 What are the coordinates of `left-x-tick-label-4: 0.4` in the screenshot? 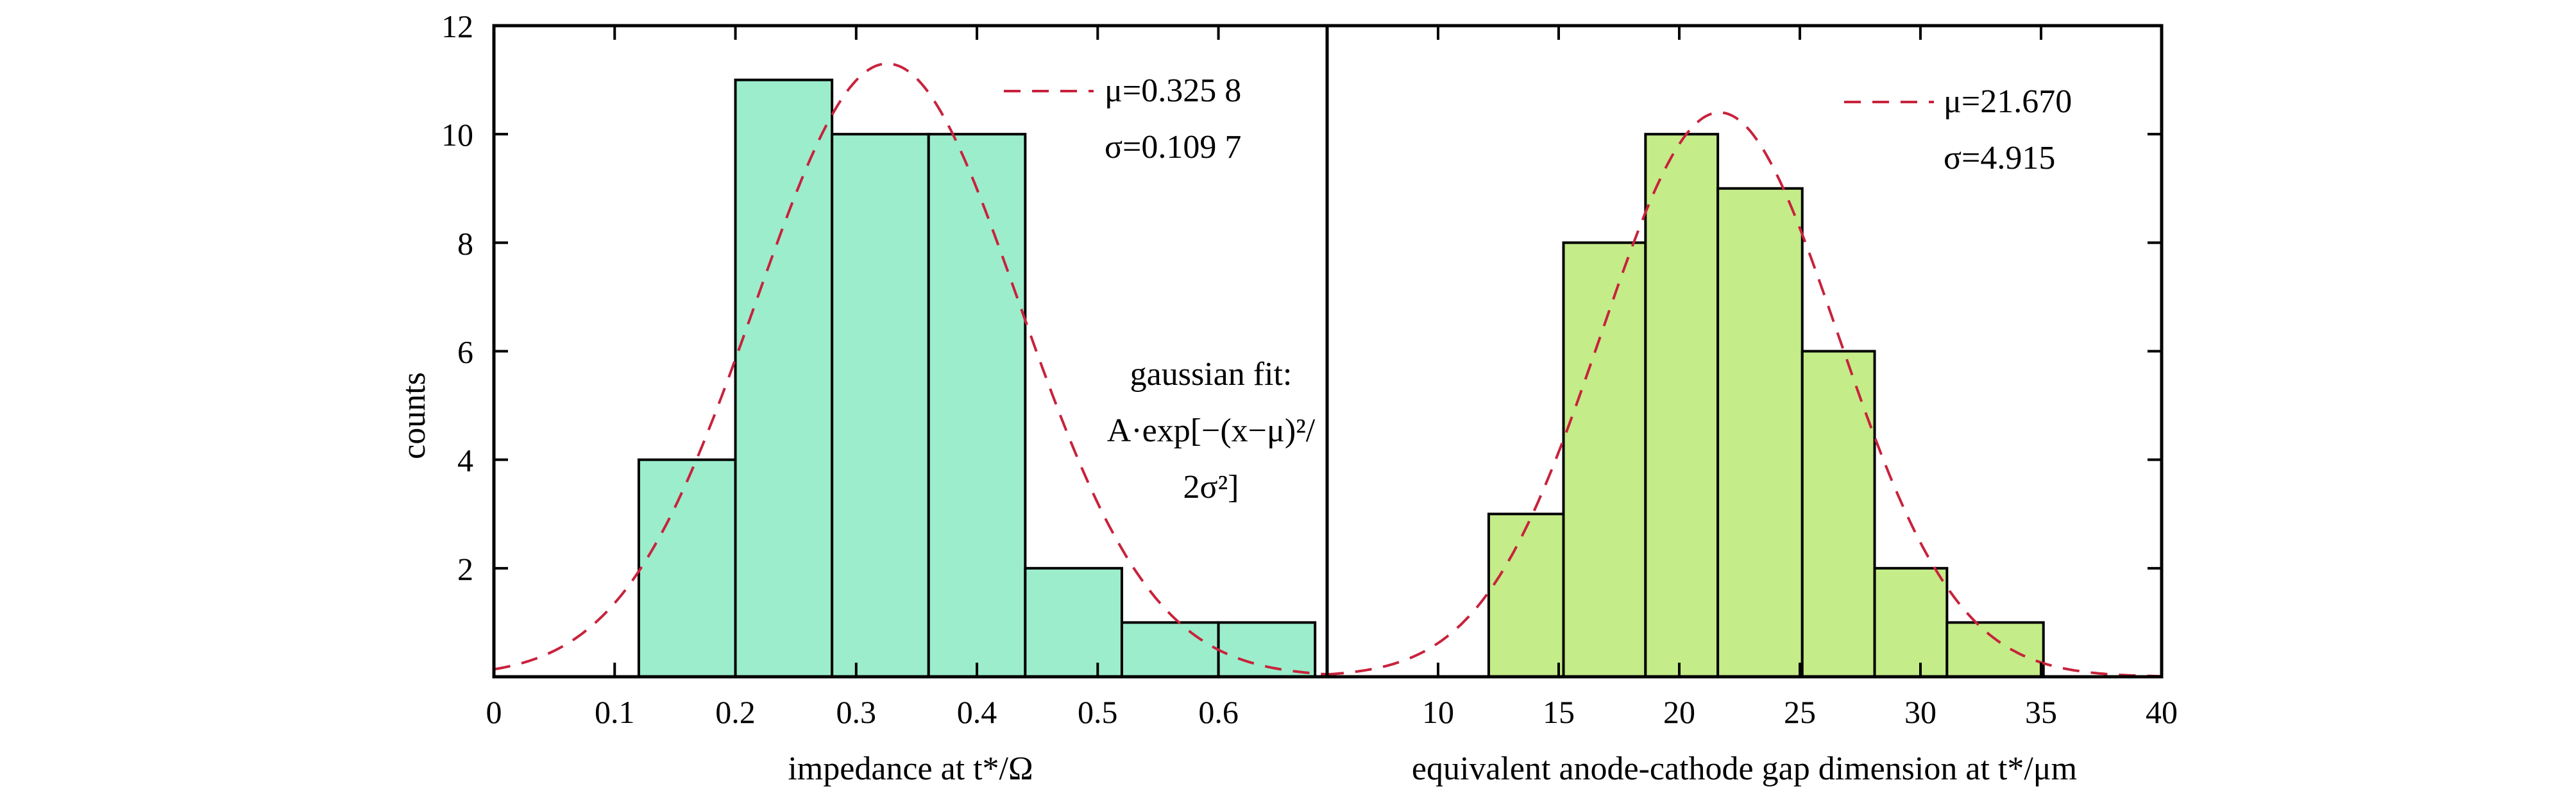 It's located at (977, 712).